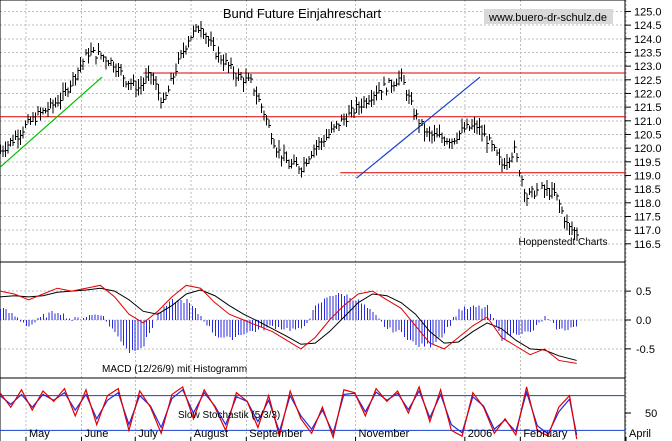 The height and width of the screenshot is (441, 672). What do you see at coordinates (640, 434) in the screenshot?
I see `x-tick-label: April` at bounding box center [640, 434].